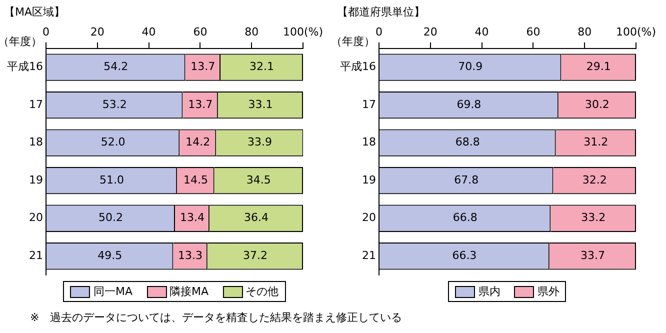 The height and width of the screenshot is (333, 666). What do you see at coordinates (548, 291) in the screenshot?
I see `legend-label: 県外` at bounding box center [548, 291].